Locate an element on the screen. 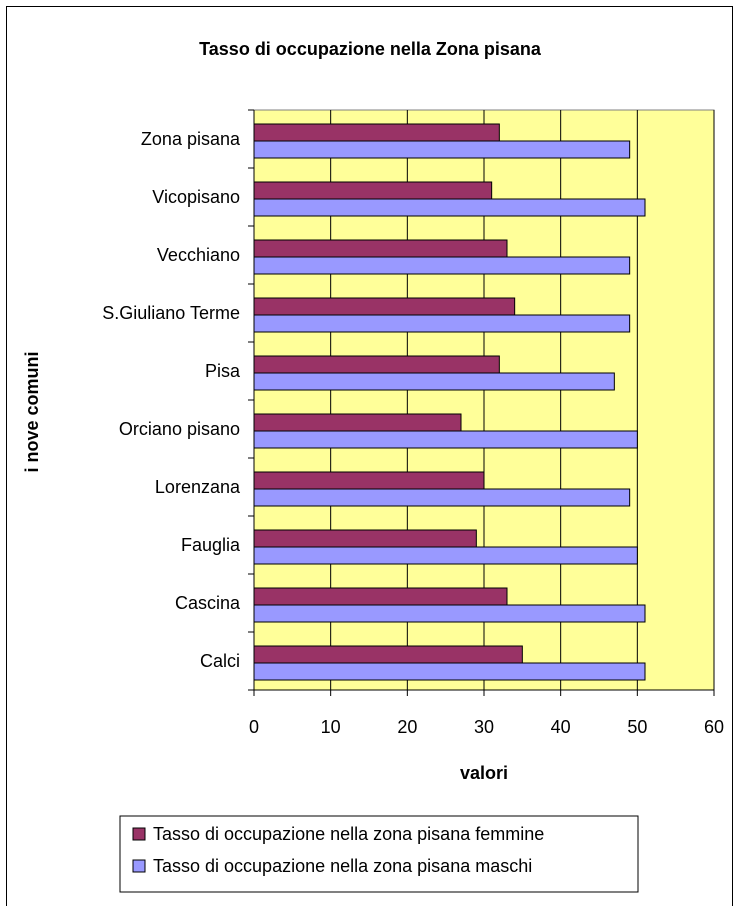  x-tick-label: 20 is located at coordinates (407, 727).